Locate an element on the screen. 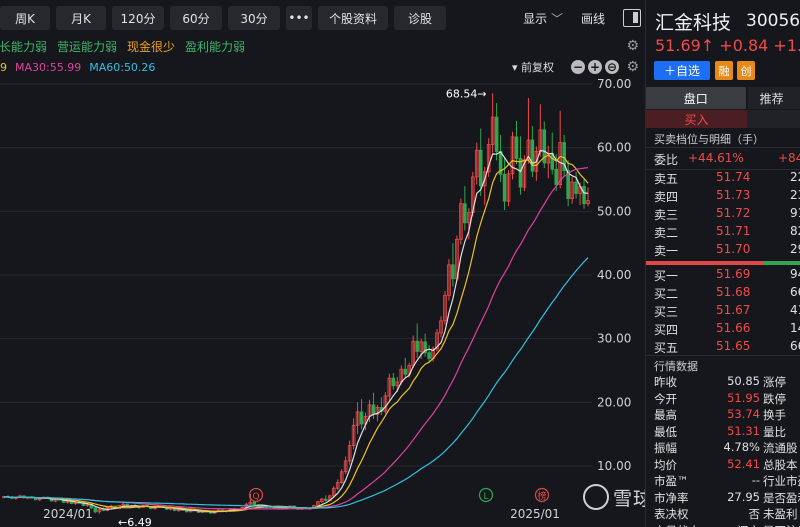 The height and width of the screenshot is (527, 800). bid-level-row: 买三 51.67 418 is located at coordinates (723, 312).